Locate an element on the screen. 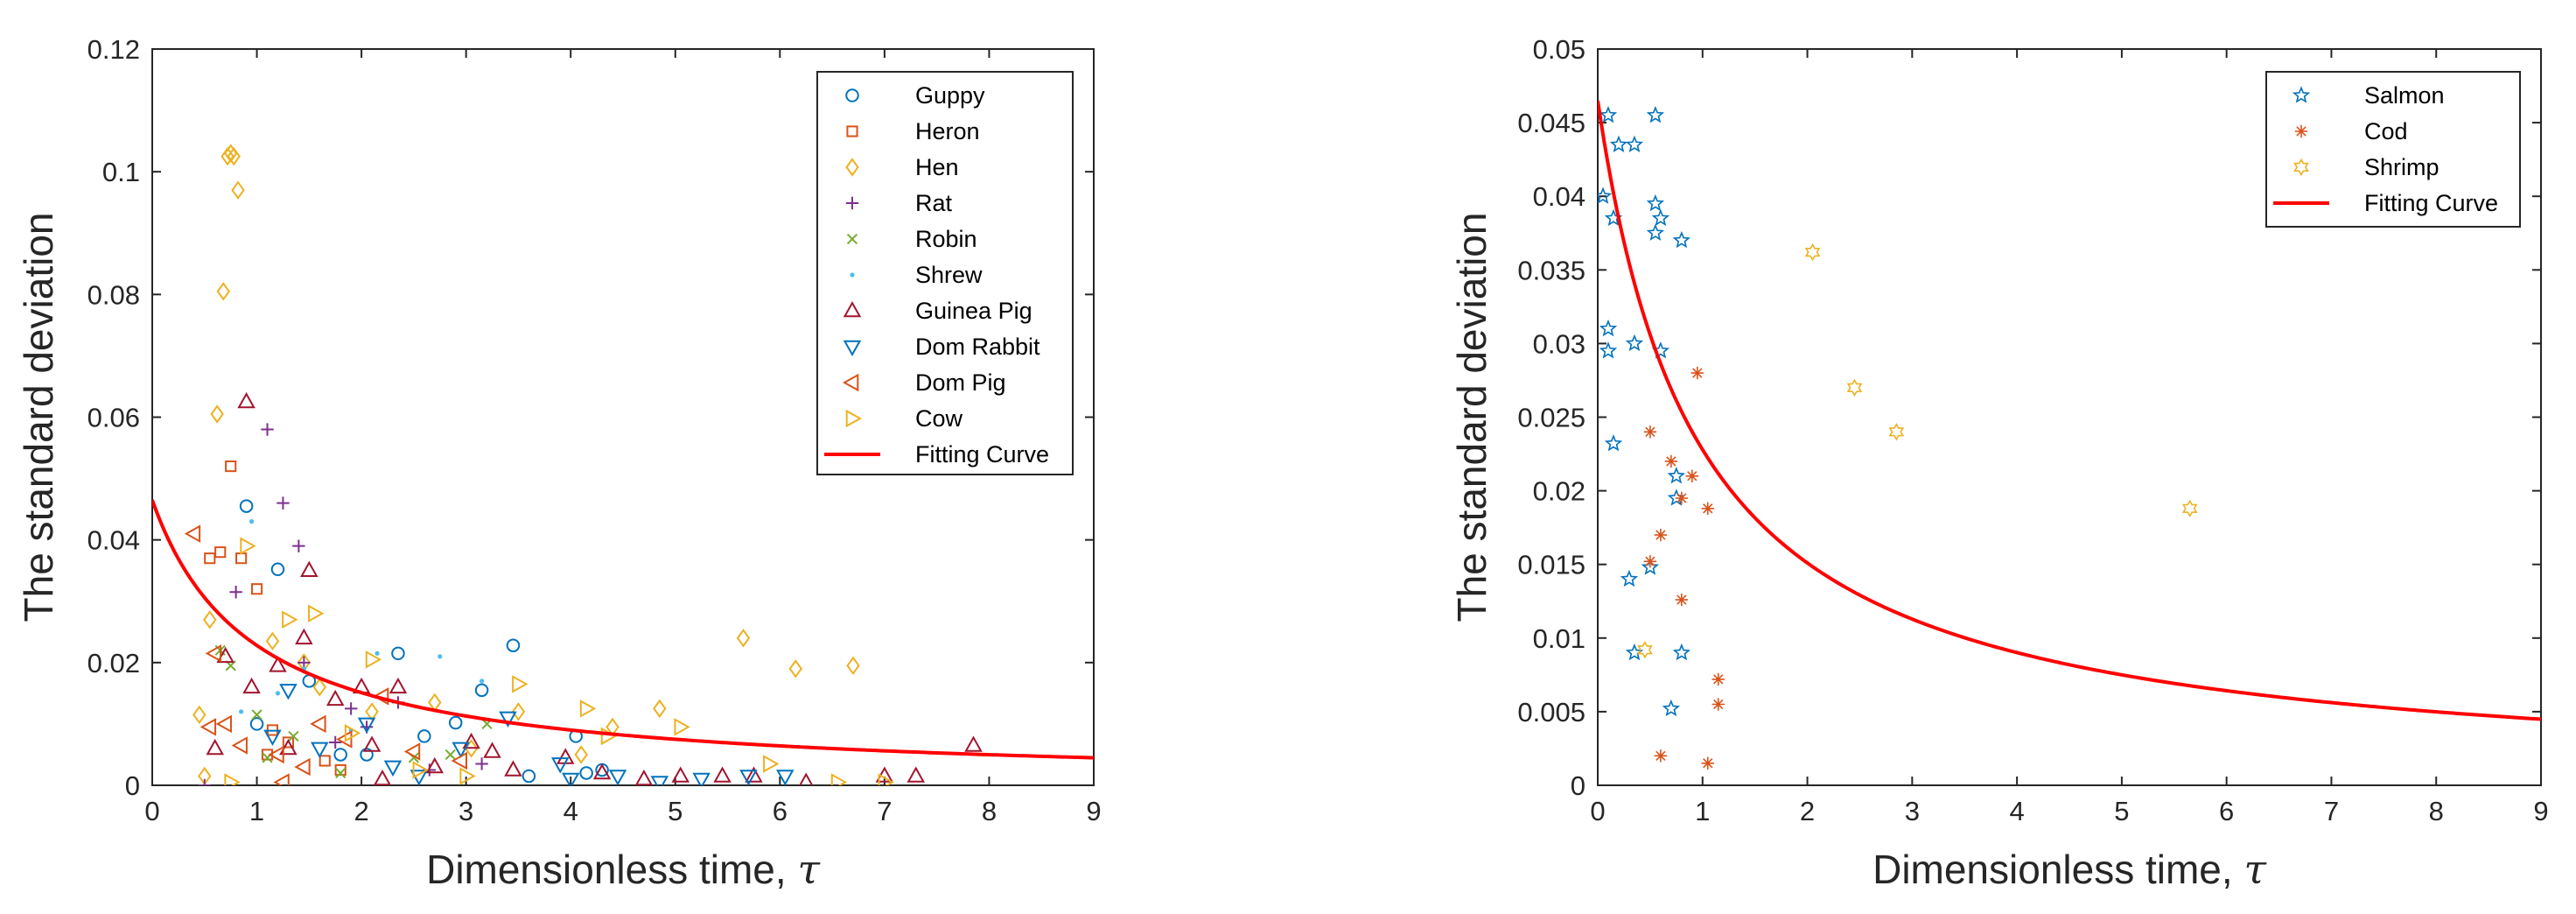  series-cod is located at coordinates (1684, 568).